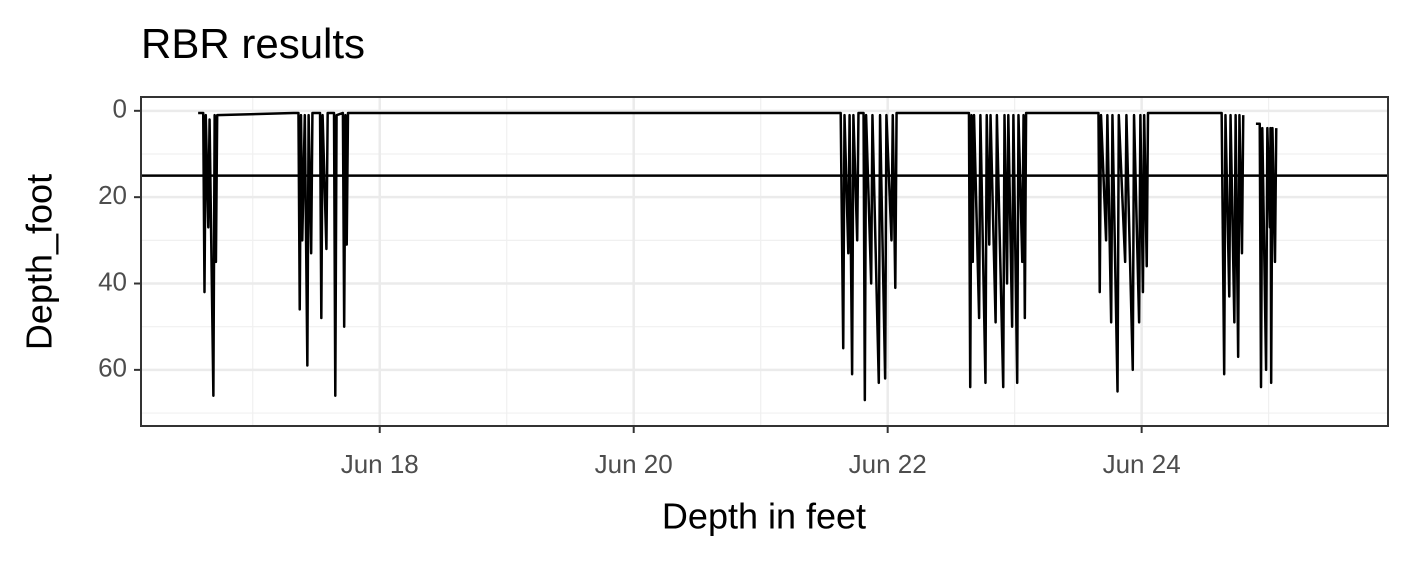 The width and height of the screenshot is (1412, 570). What do you see at coordinates (112, 195) in the screenshot?
I see `y-tick-label: 20` at bounding box center [112, 195].